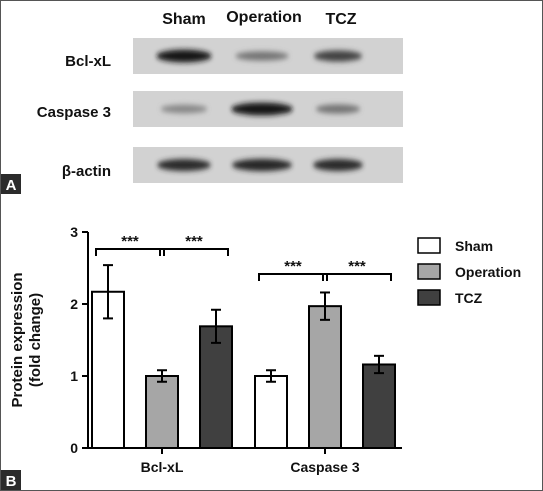 This screenshot has width=543, height=491. Describe the element at coordinates (162, 412) in the screenshot. I see `bar-bcl-xl-operation` at that location.